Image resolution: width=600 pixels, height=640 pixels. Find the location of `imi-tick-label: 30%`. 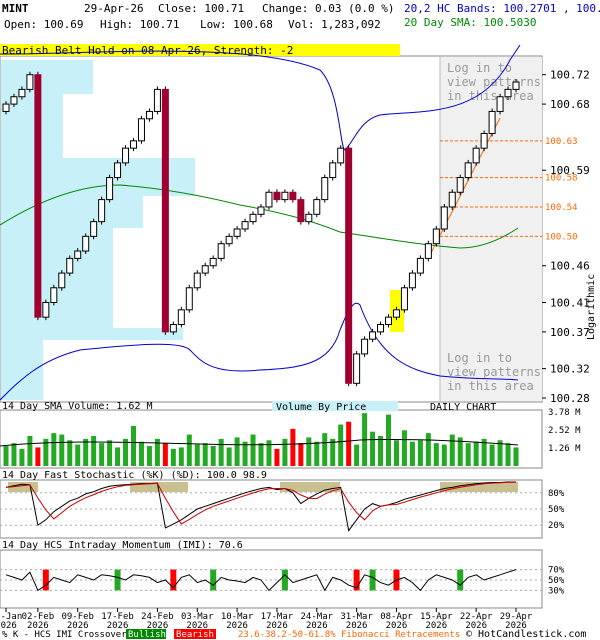

imi-tick-label: 30% is located at coordinates (556, 591).